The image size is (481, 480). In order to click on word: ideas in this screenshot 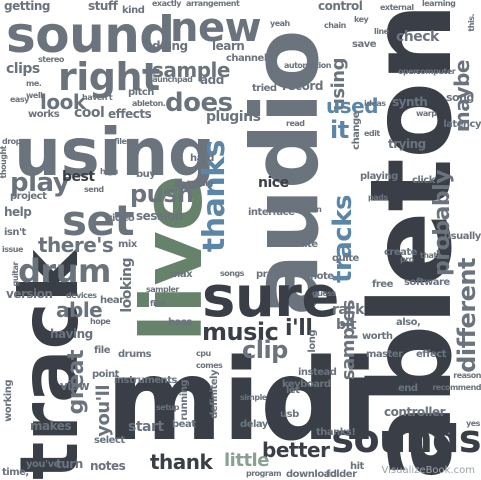, I will do `click(375, 103)`.